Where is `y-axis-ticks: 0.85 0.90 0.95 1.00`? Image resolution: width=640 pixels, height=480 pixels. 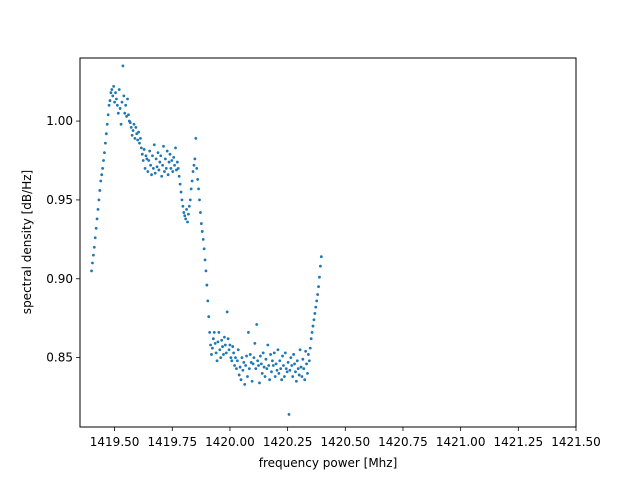 y-axis-ticks: 0.85 0.90 0.95 1.00 is located at coordinates (63, 239).